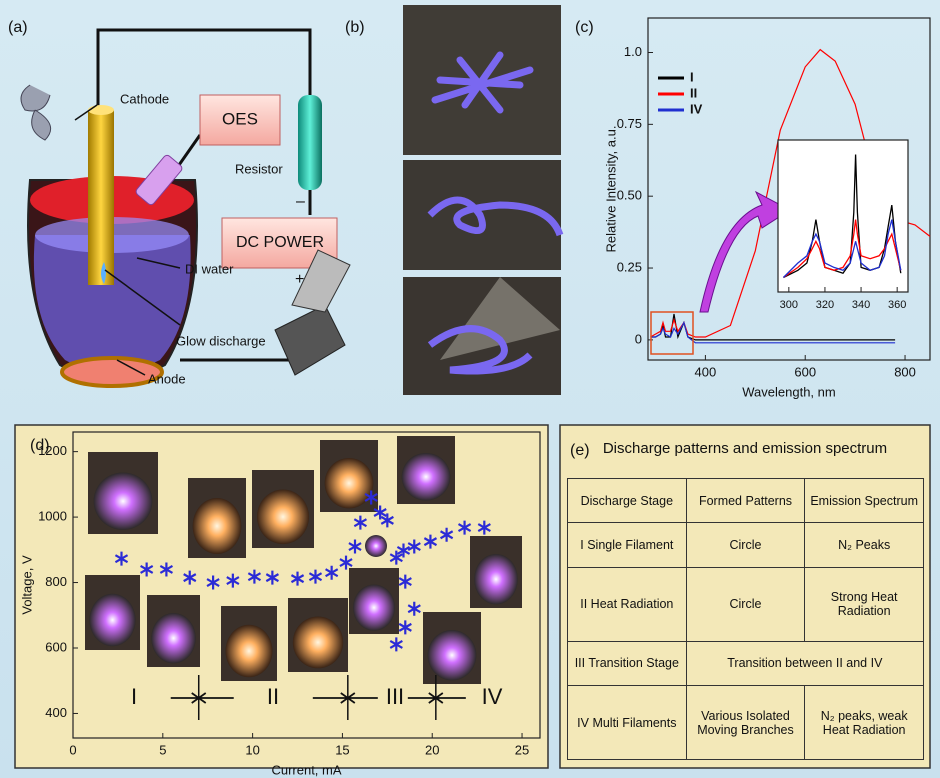 This screenshot has width=940, height=778. I want to click on label: Anode, so click(167, 378).